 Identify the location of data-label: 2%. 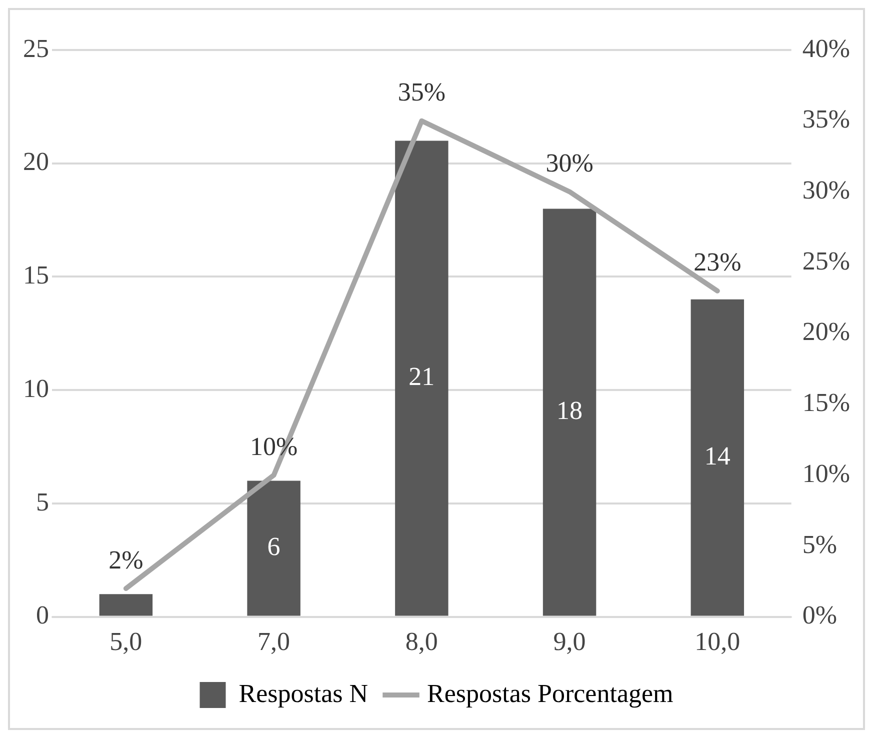
(126, 559).